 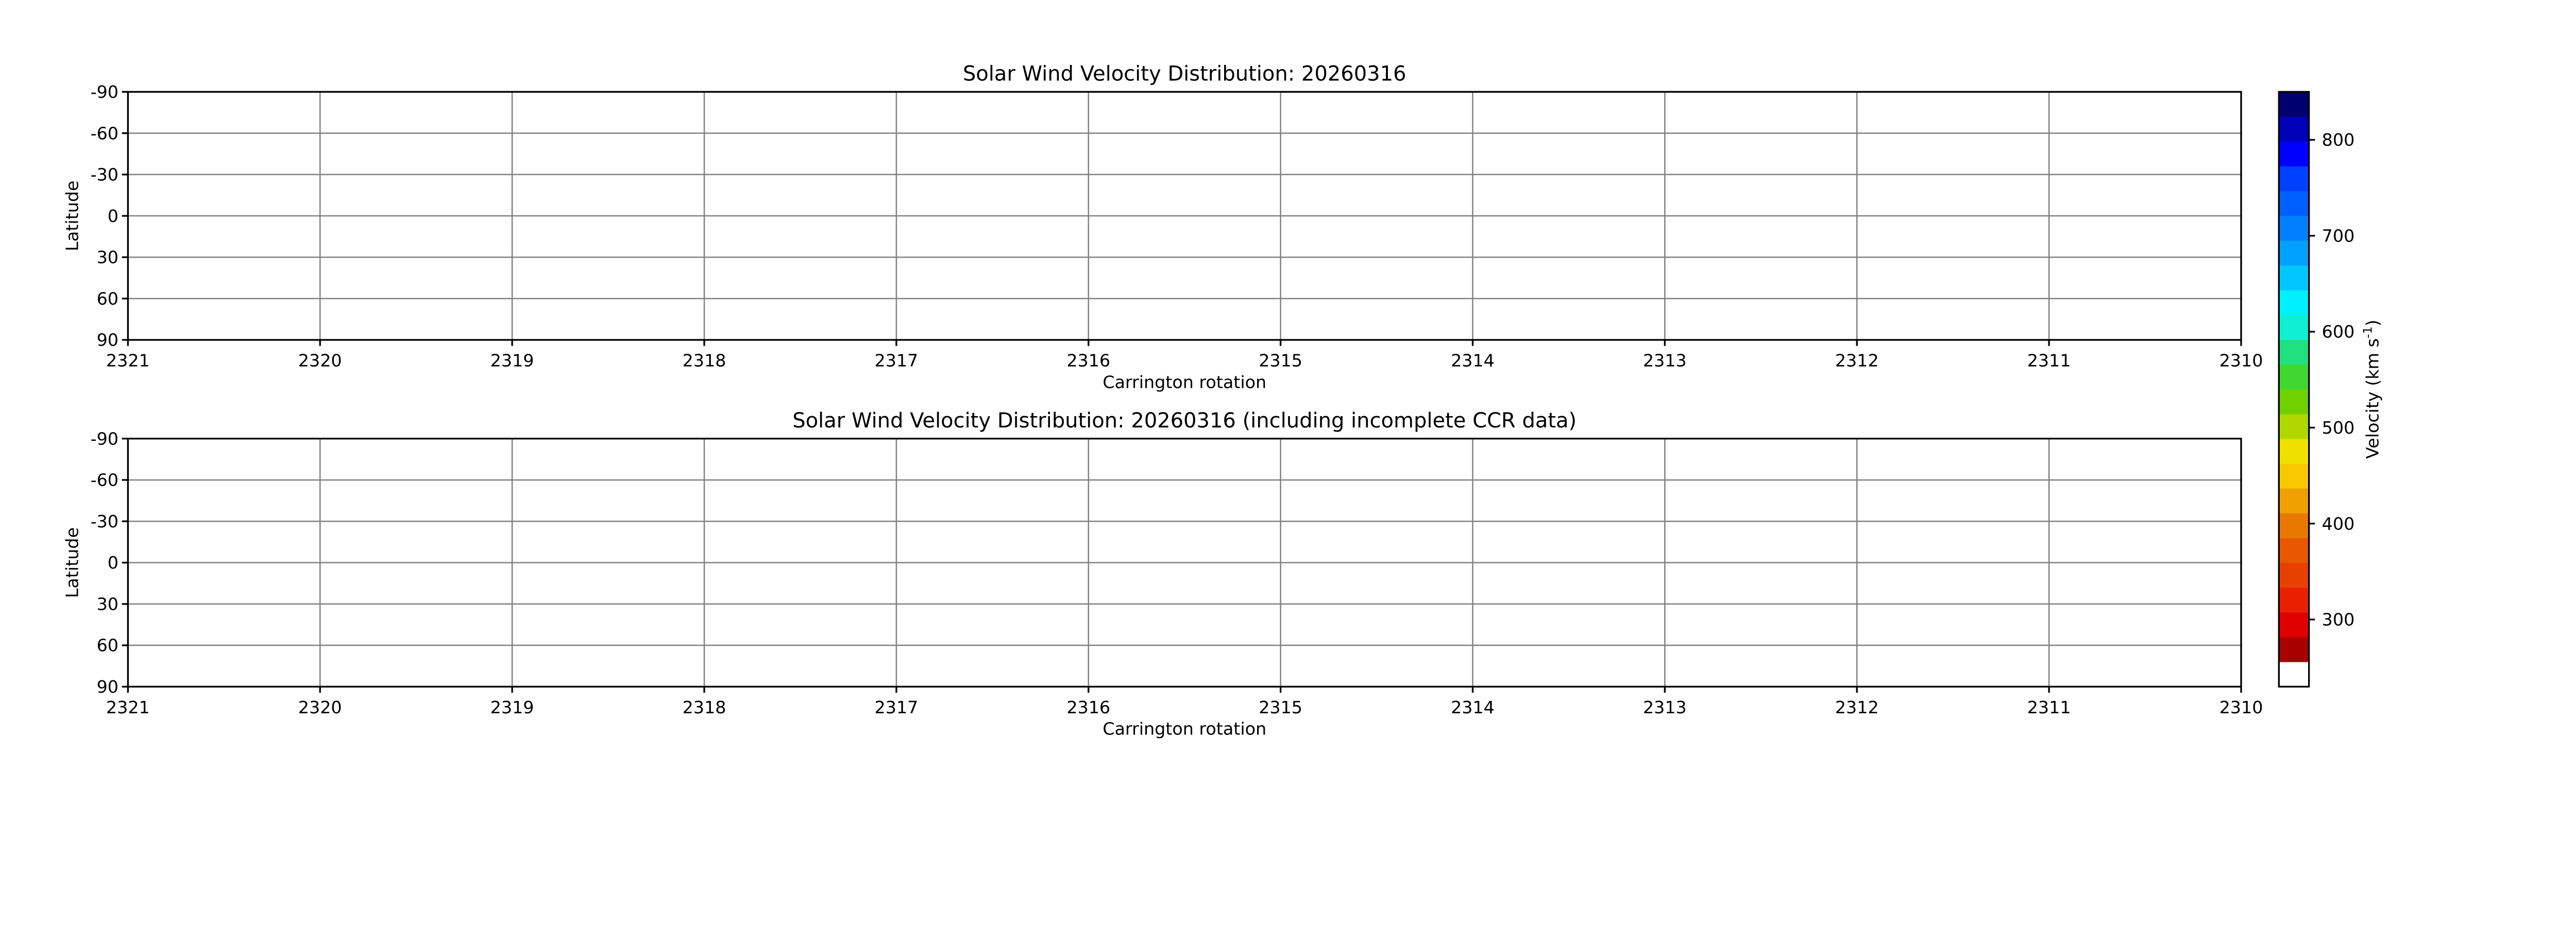 I want to click on colorbar-label: Velocity (km s-1), so click(x=2371, y=389).